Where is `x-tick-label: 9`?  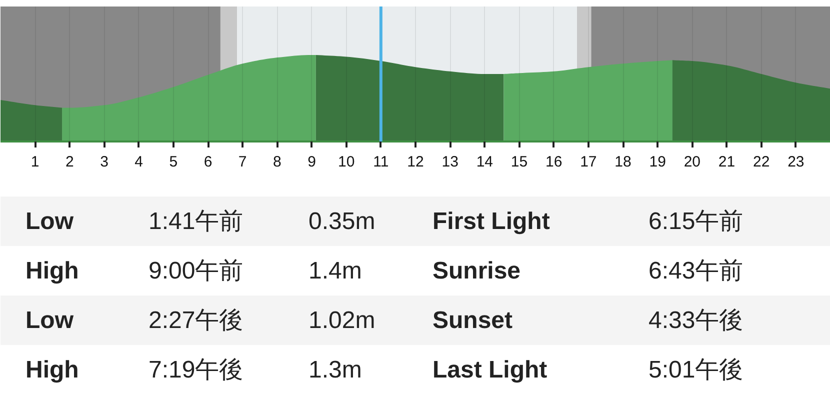
x-tick-label: 9 is located at coordinates (312, 162).